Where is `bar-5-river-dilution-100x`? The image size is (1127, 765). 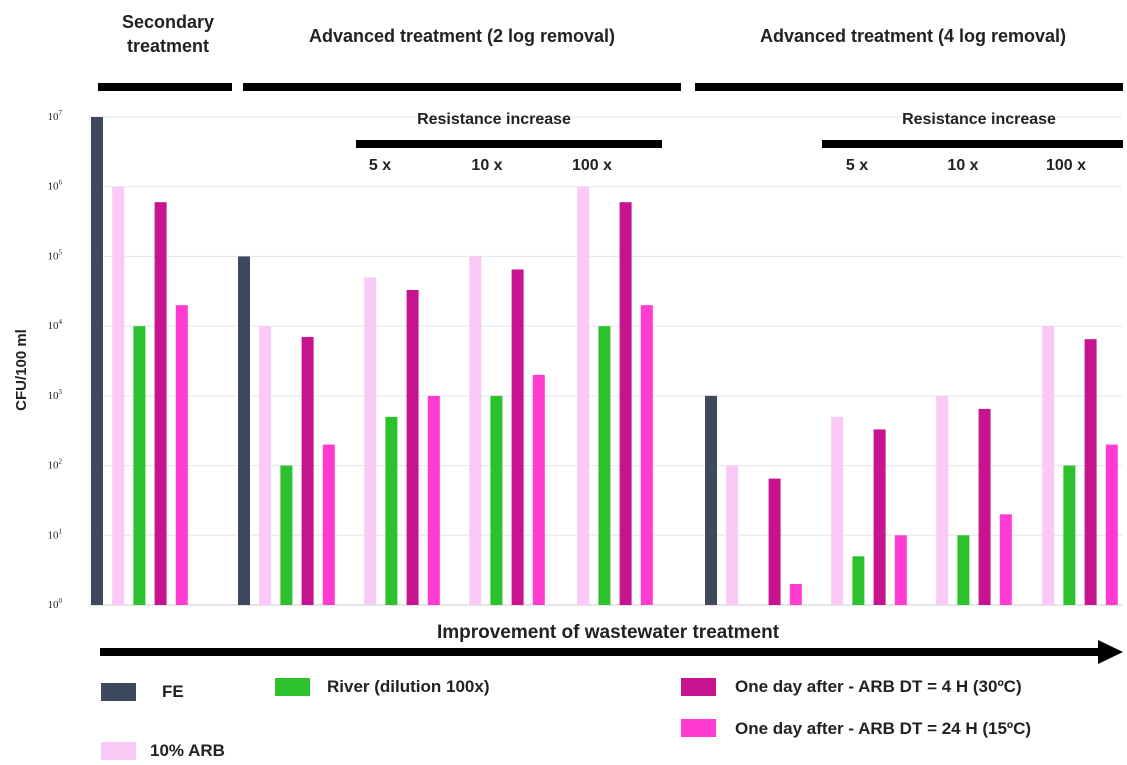 bar-5-river-dilution-100x is located at coordinates (604, 465).